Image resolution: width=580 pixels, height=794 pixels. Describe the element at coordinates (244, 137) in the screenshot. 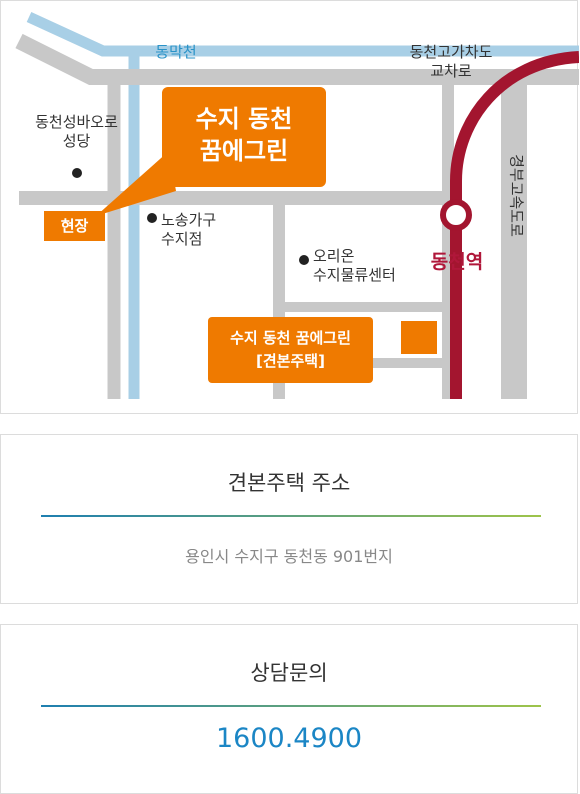

I see `callout-complex-name: 수지 동천 꿈에그린` at that location.